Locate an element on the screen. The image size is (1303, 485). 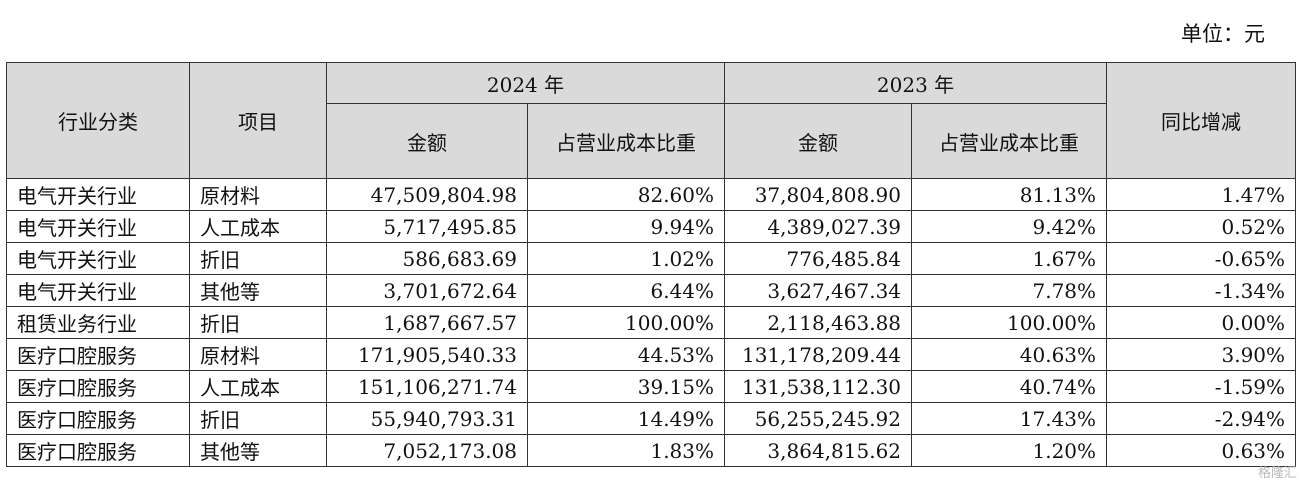
header-ratio-2023: 占营业成本比重 is located at coordinates (1009, 141).